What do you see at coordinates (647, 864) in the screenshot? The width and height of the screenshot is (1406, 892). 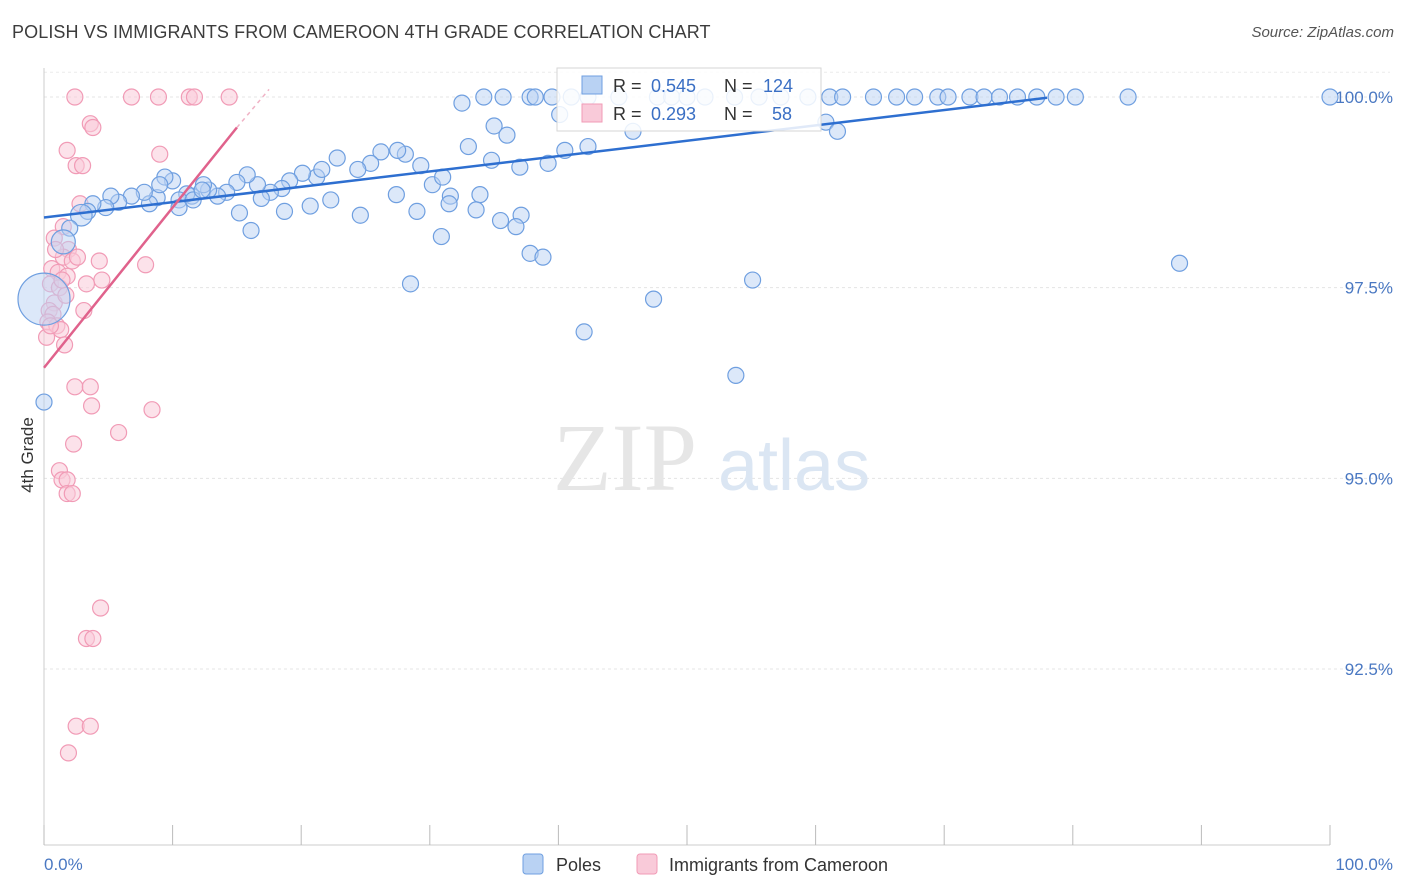 I see `legend-swatch-cameroon` at bounding box center [647, 864].